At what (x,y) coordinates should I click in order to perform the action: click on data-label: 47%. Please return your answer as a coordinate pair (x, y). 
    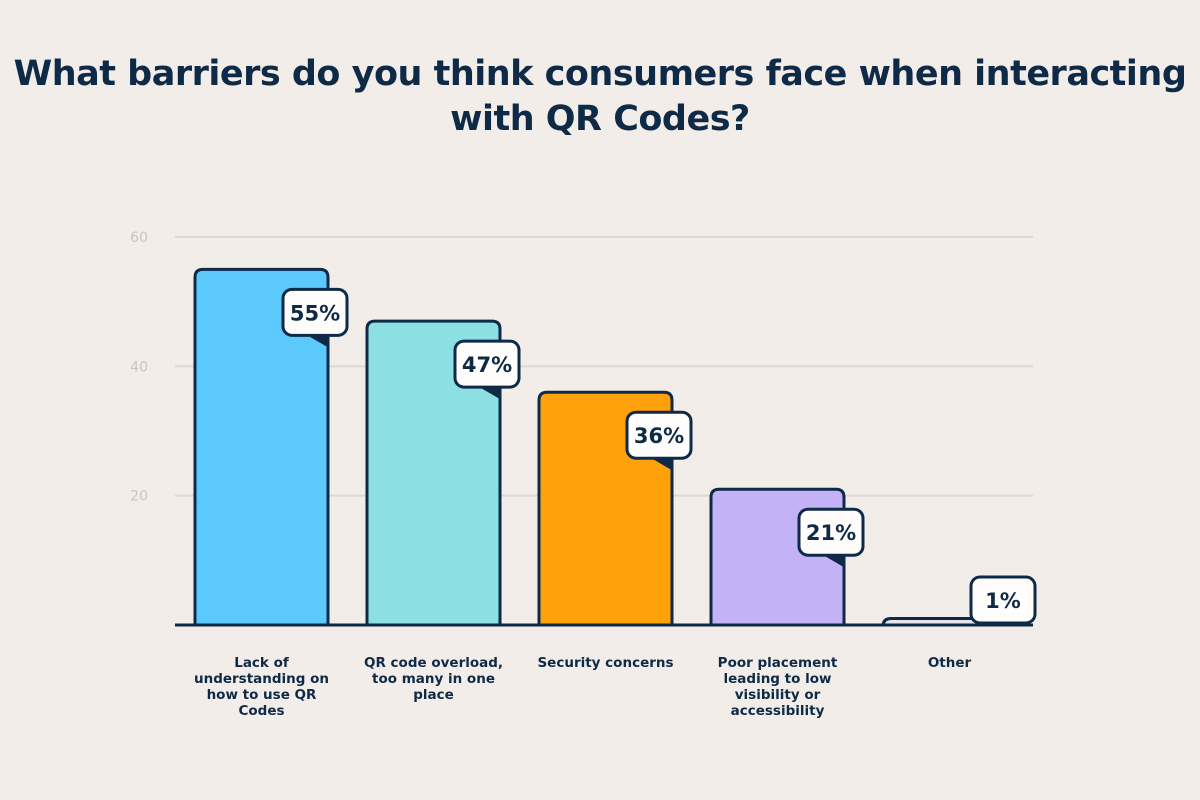
    Looking at the image, I should click on (487, 365).